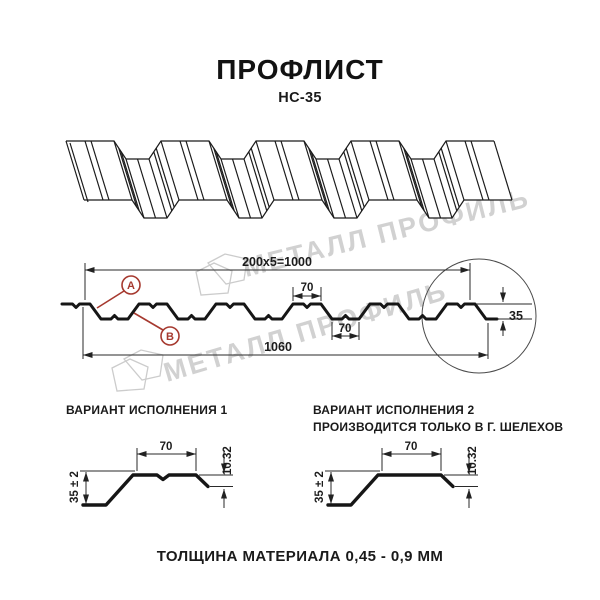 The width and height of the screenshot is (600, 600). Describe the element at coordinates (438, 427) in the screenshot. I see `variant2-subtitle: ПРОИЗВОДИТСЯ ТОЛЬКО В Г. ШЕЛЕХОВ` at that location.